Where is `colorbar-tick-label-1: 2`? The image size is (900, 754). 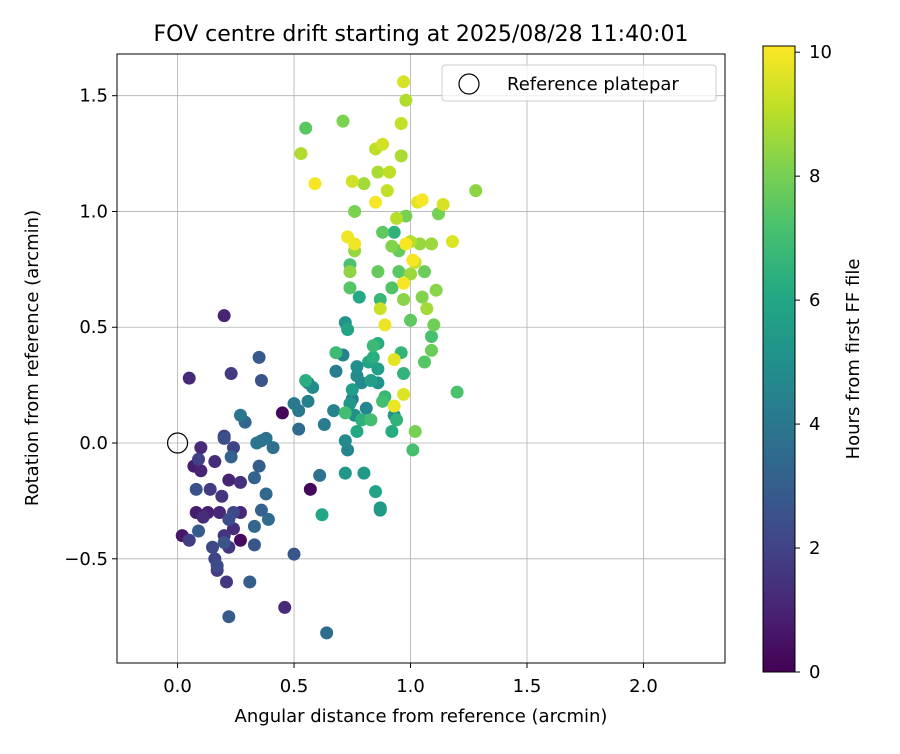 colorbar-tick-label-1: 2 is located at coordinates (814, 548).